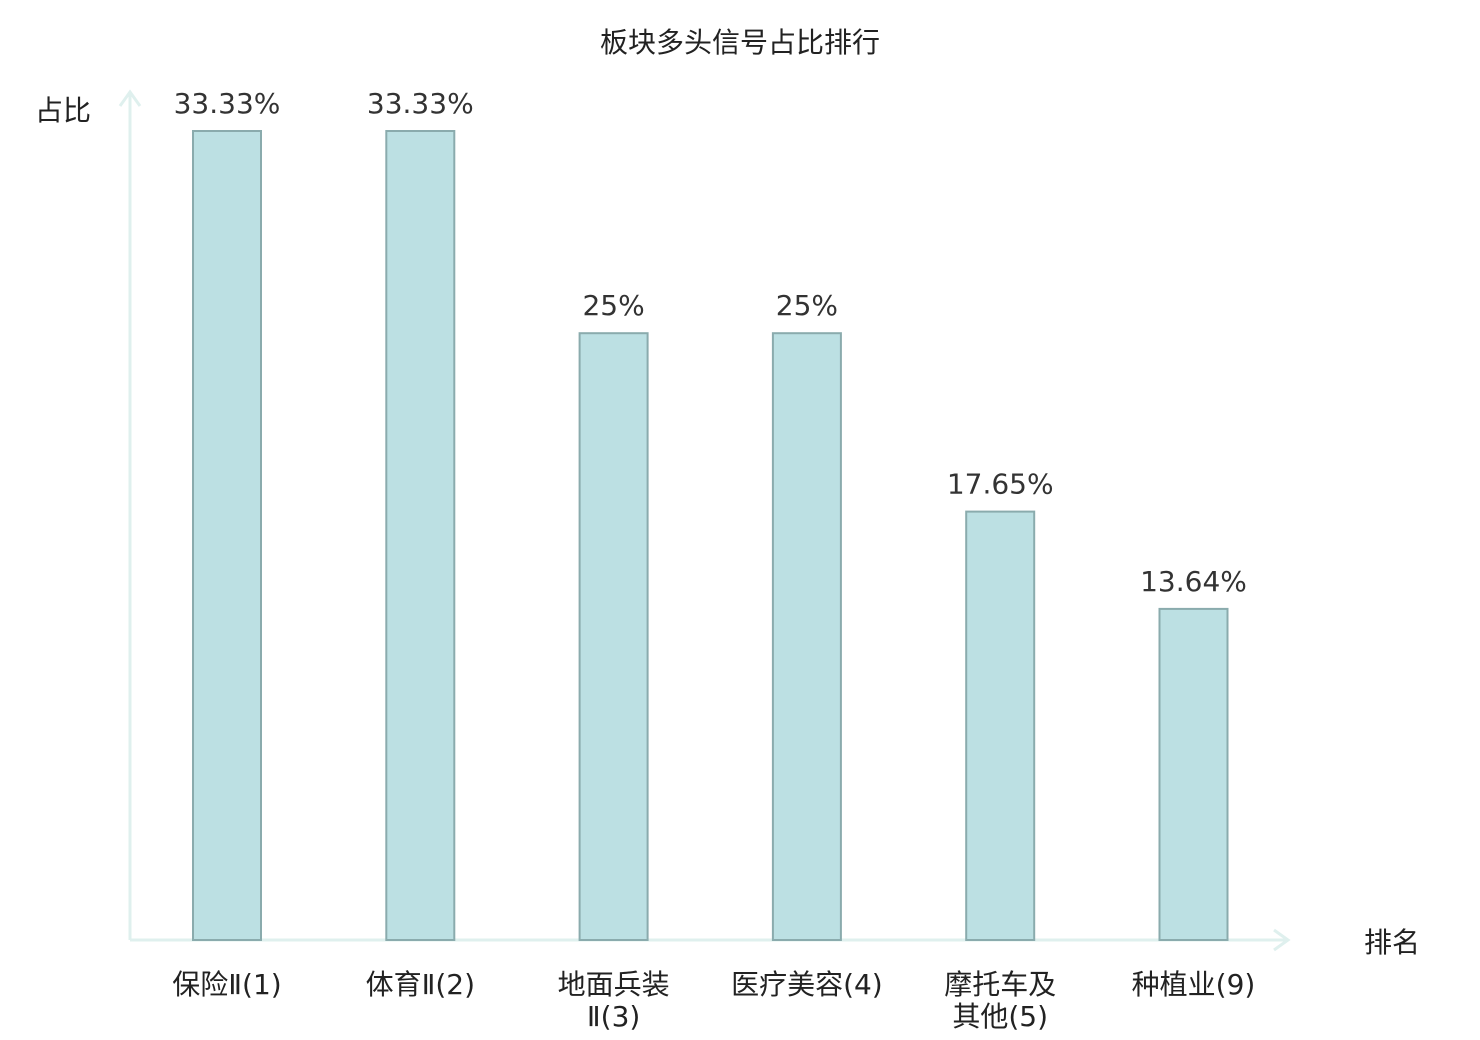  I want to click on category-label-line: 医疗美容(4), so click(807, 984).